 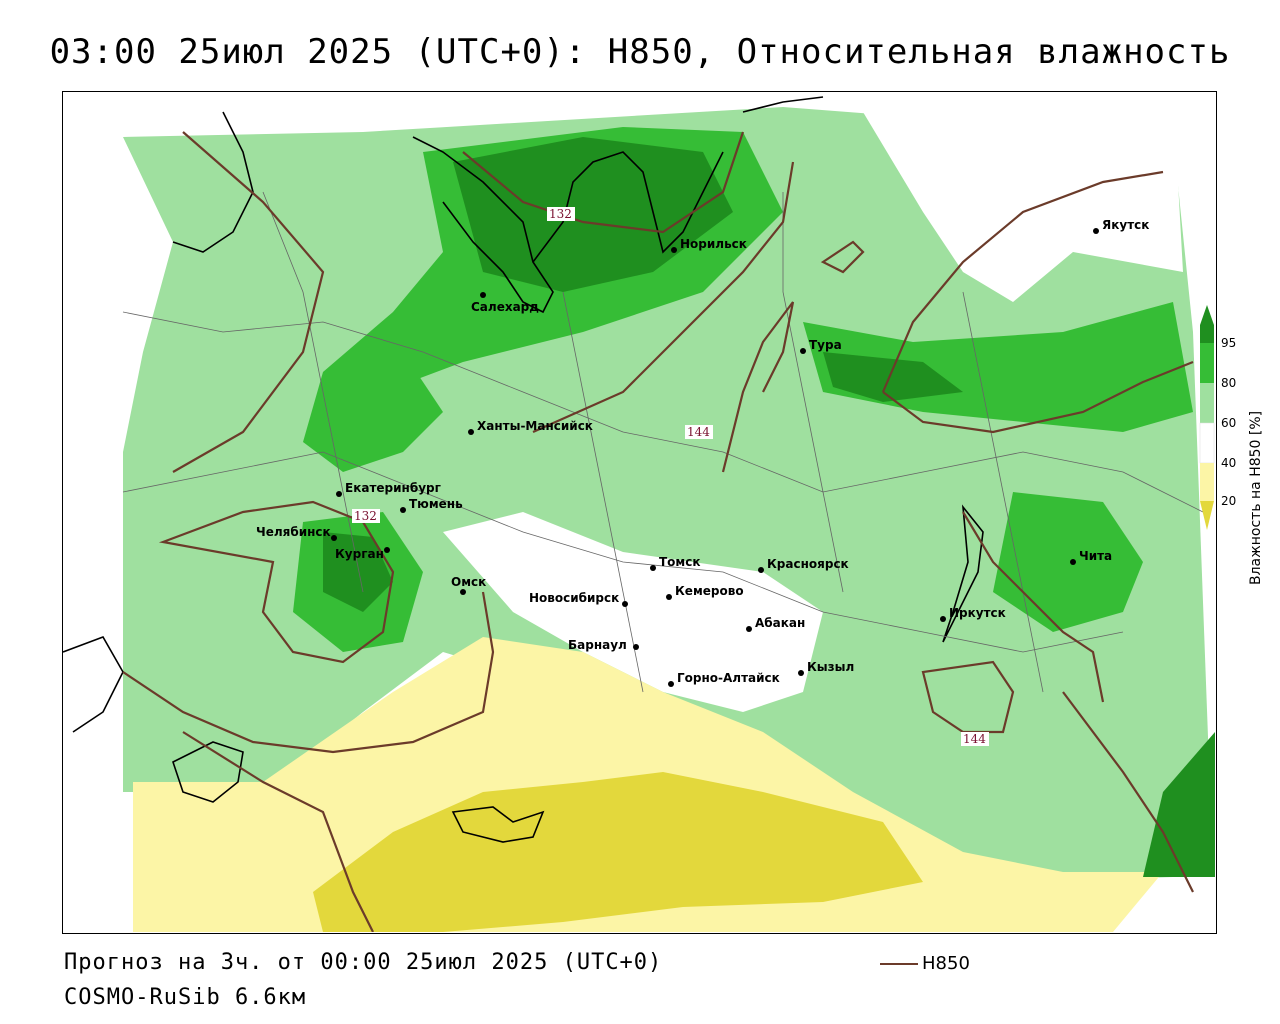 What do you see at coordinates (1095, 556) in the screenshot?
I see `city-label: Чита` at bounding box center [1095, 556].